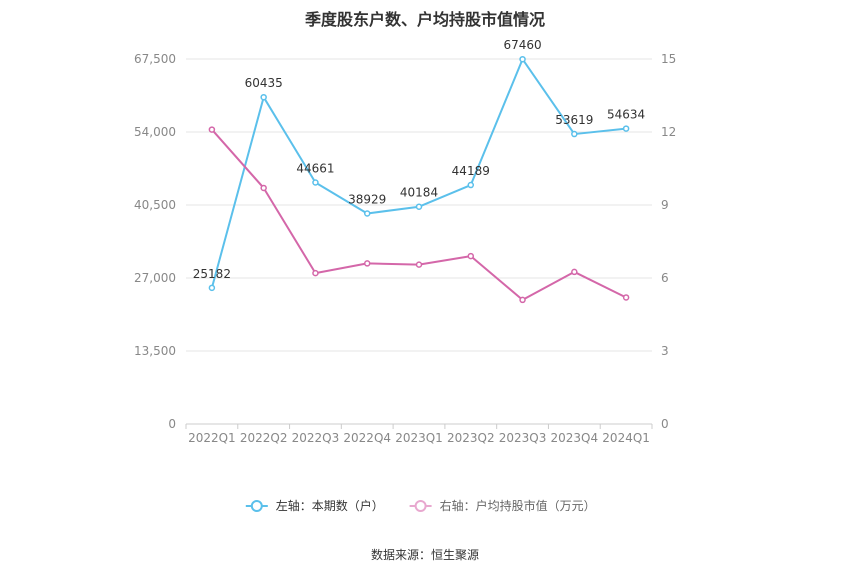 The image size is (850, 575). I want to click on legend-1-label: 左轴：本期数（户）, so click(330, 505).